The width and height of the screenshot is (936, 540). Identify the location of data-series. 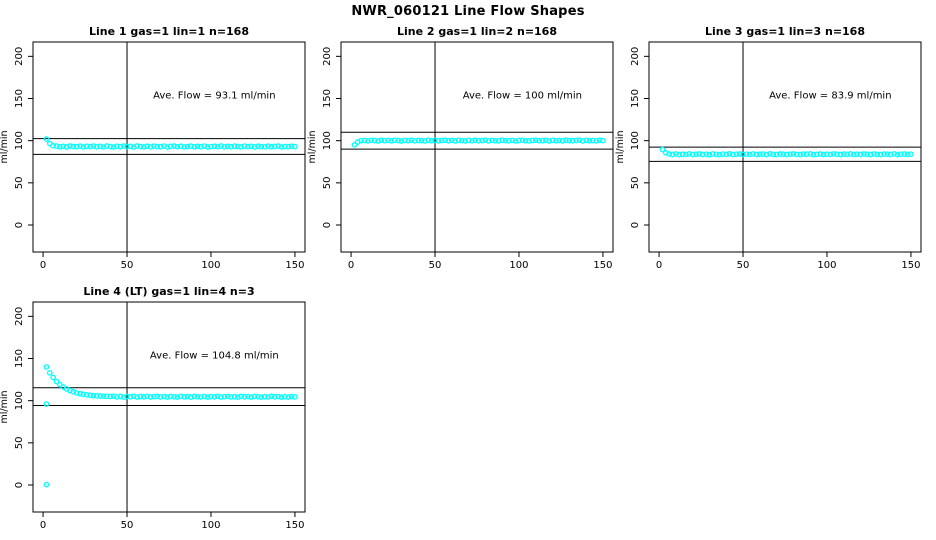
(786, 152).